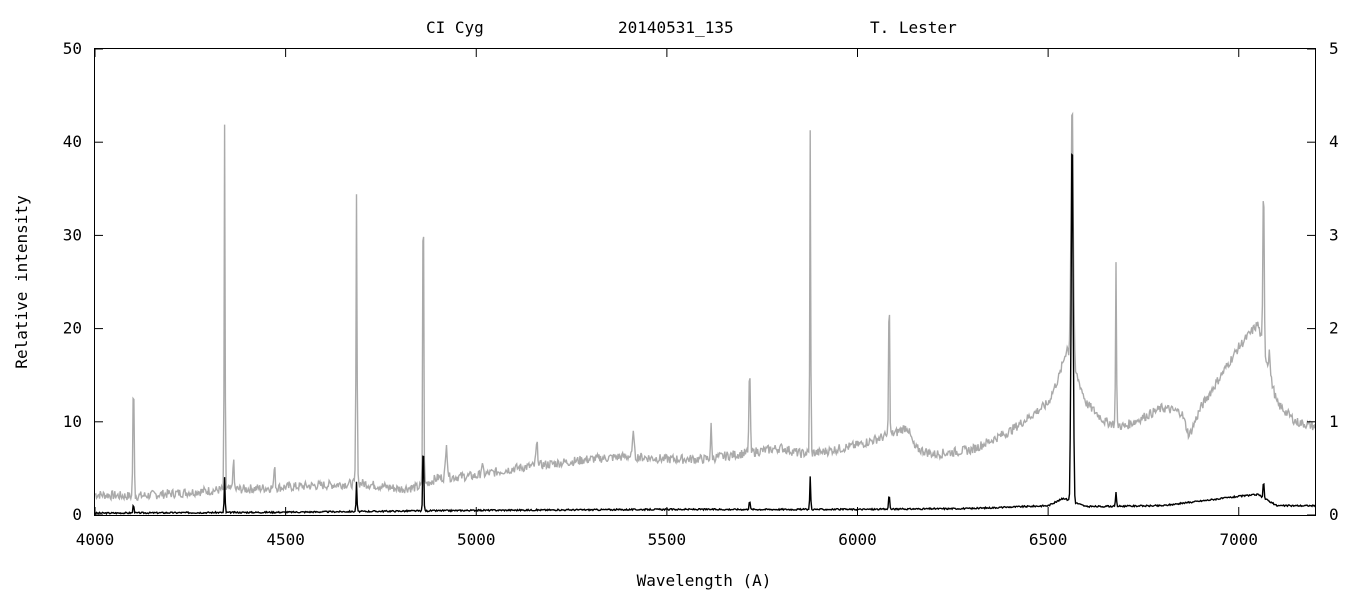 The image size is (1372, 594). Describe the element at coordinates (455, 27) in the screenshot. I see `chart-title-object: CI Cyg` at that location.